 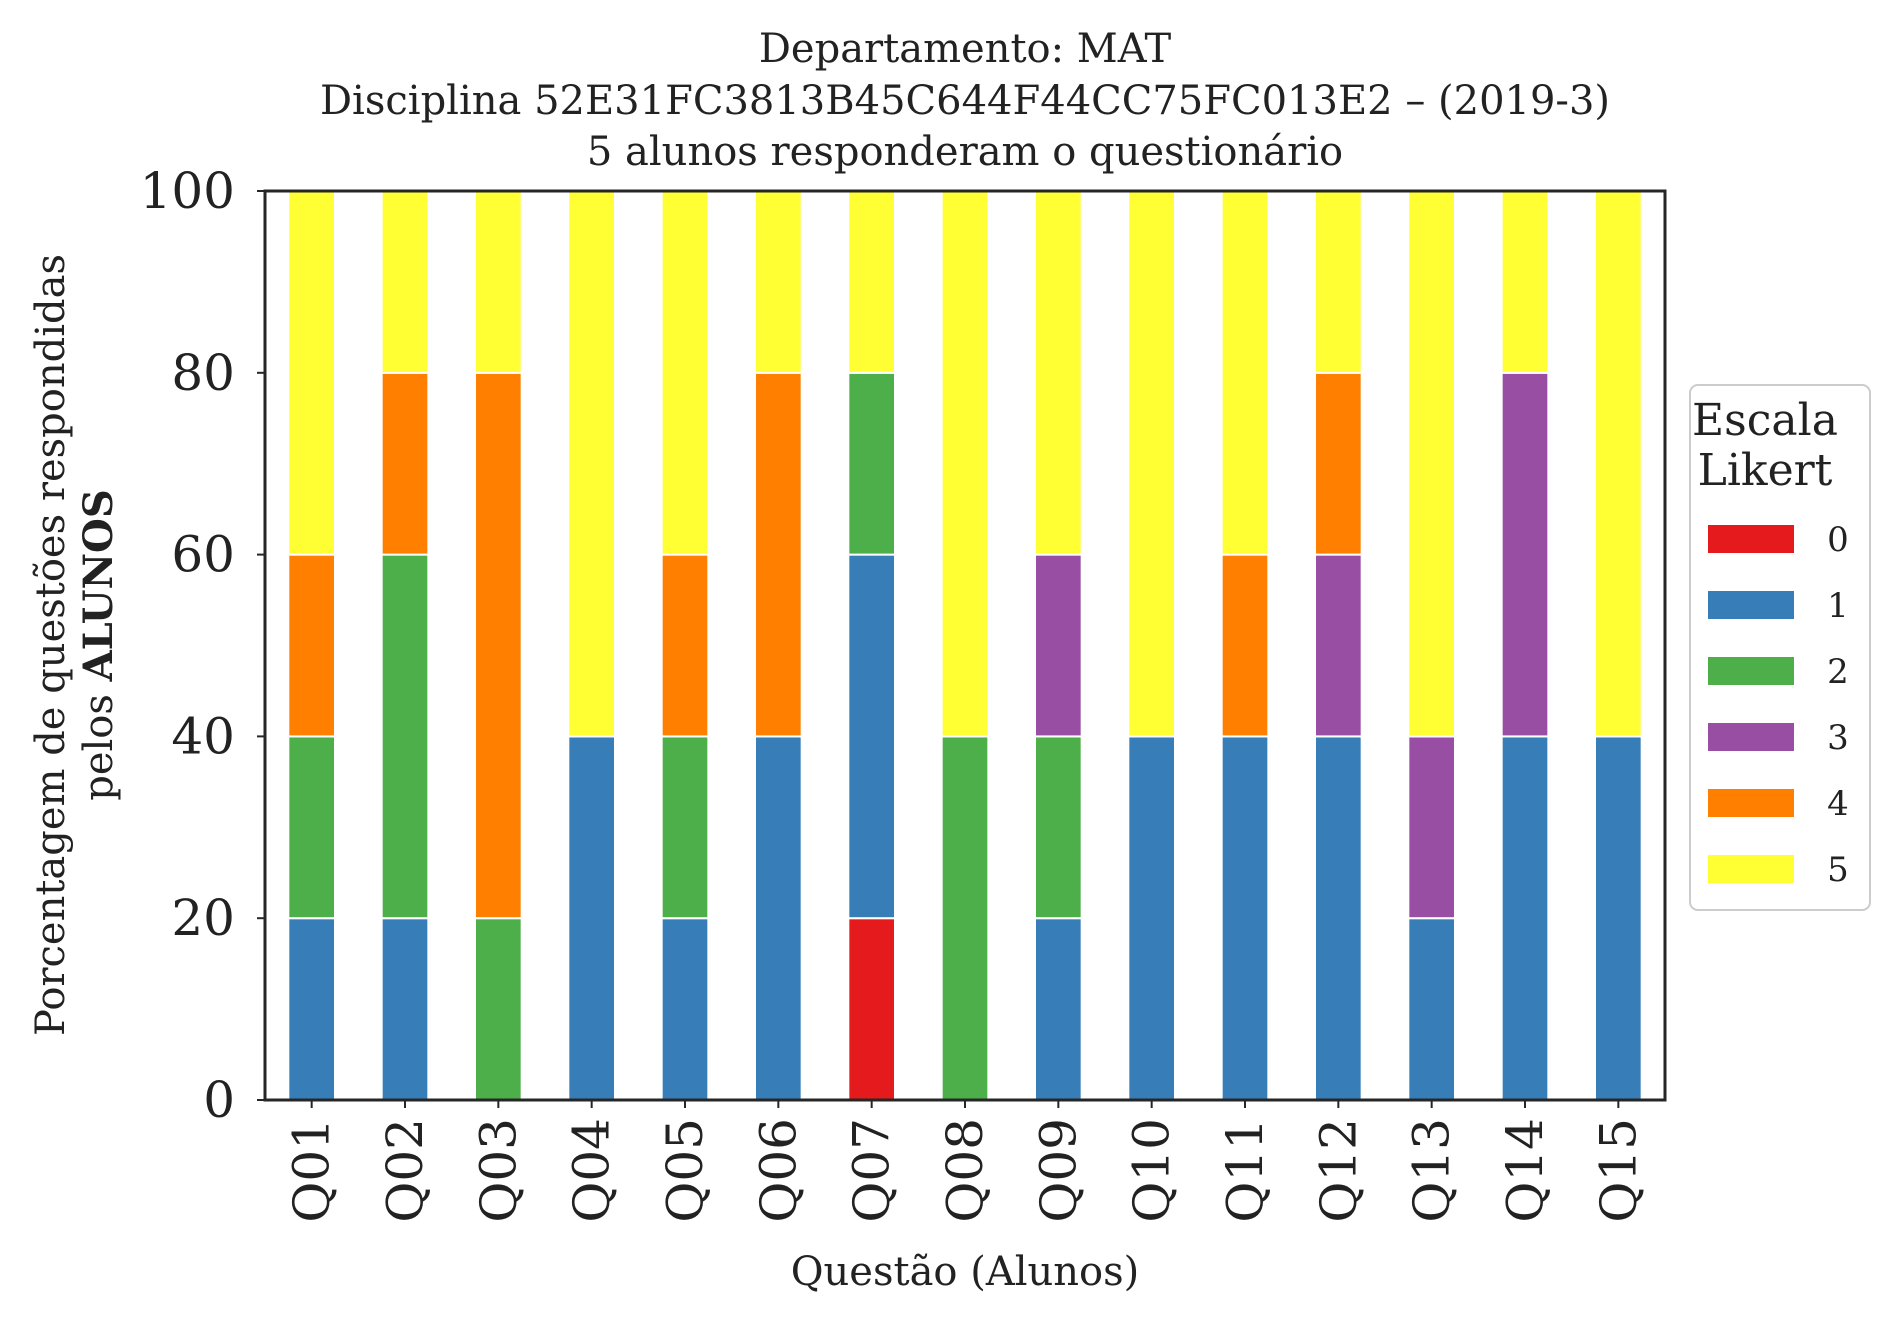 I want to click on x-tick-label-q01: Q01, so click(x=312, y=1170).